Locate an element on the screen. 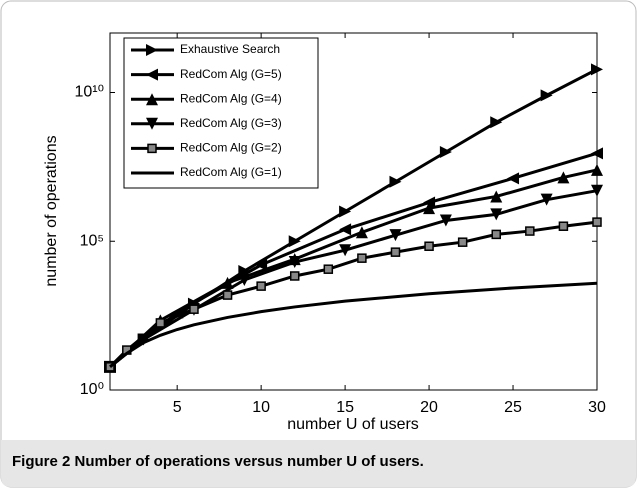 Image resolution: width=637 pixels, height=488 pixels. y-tick-label: 10¹⁰ is located at coordinates (89, 92).